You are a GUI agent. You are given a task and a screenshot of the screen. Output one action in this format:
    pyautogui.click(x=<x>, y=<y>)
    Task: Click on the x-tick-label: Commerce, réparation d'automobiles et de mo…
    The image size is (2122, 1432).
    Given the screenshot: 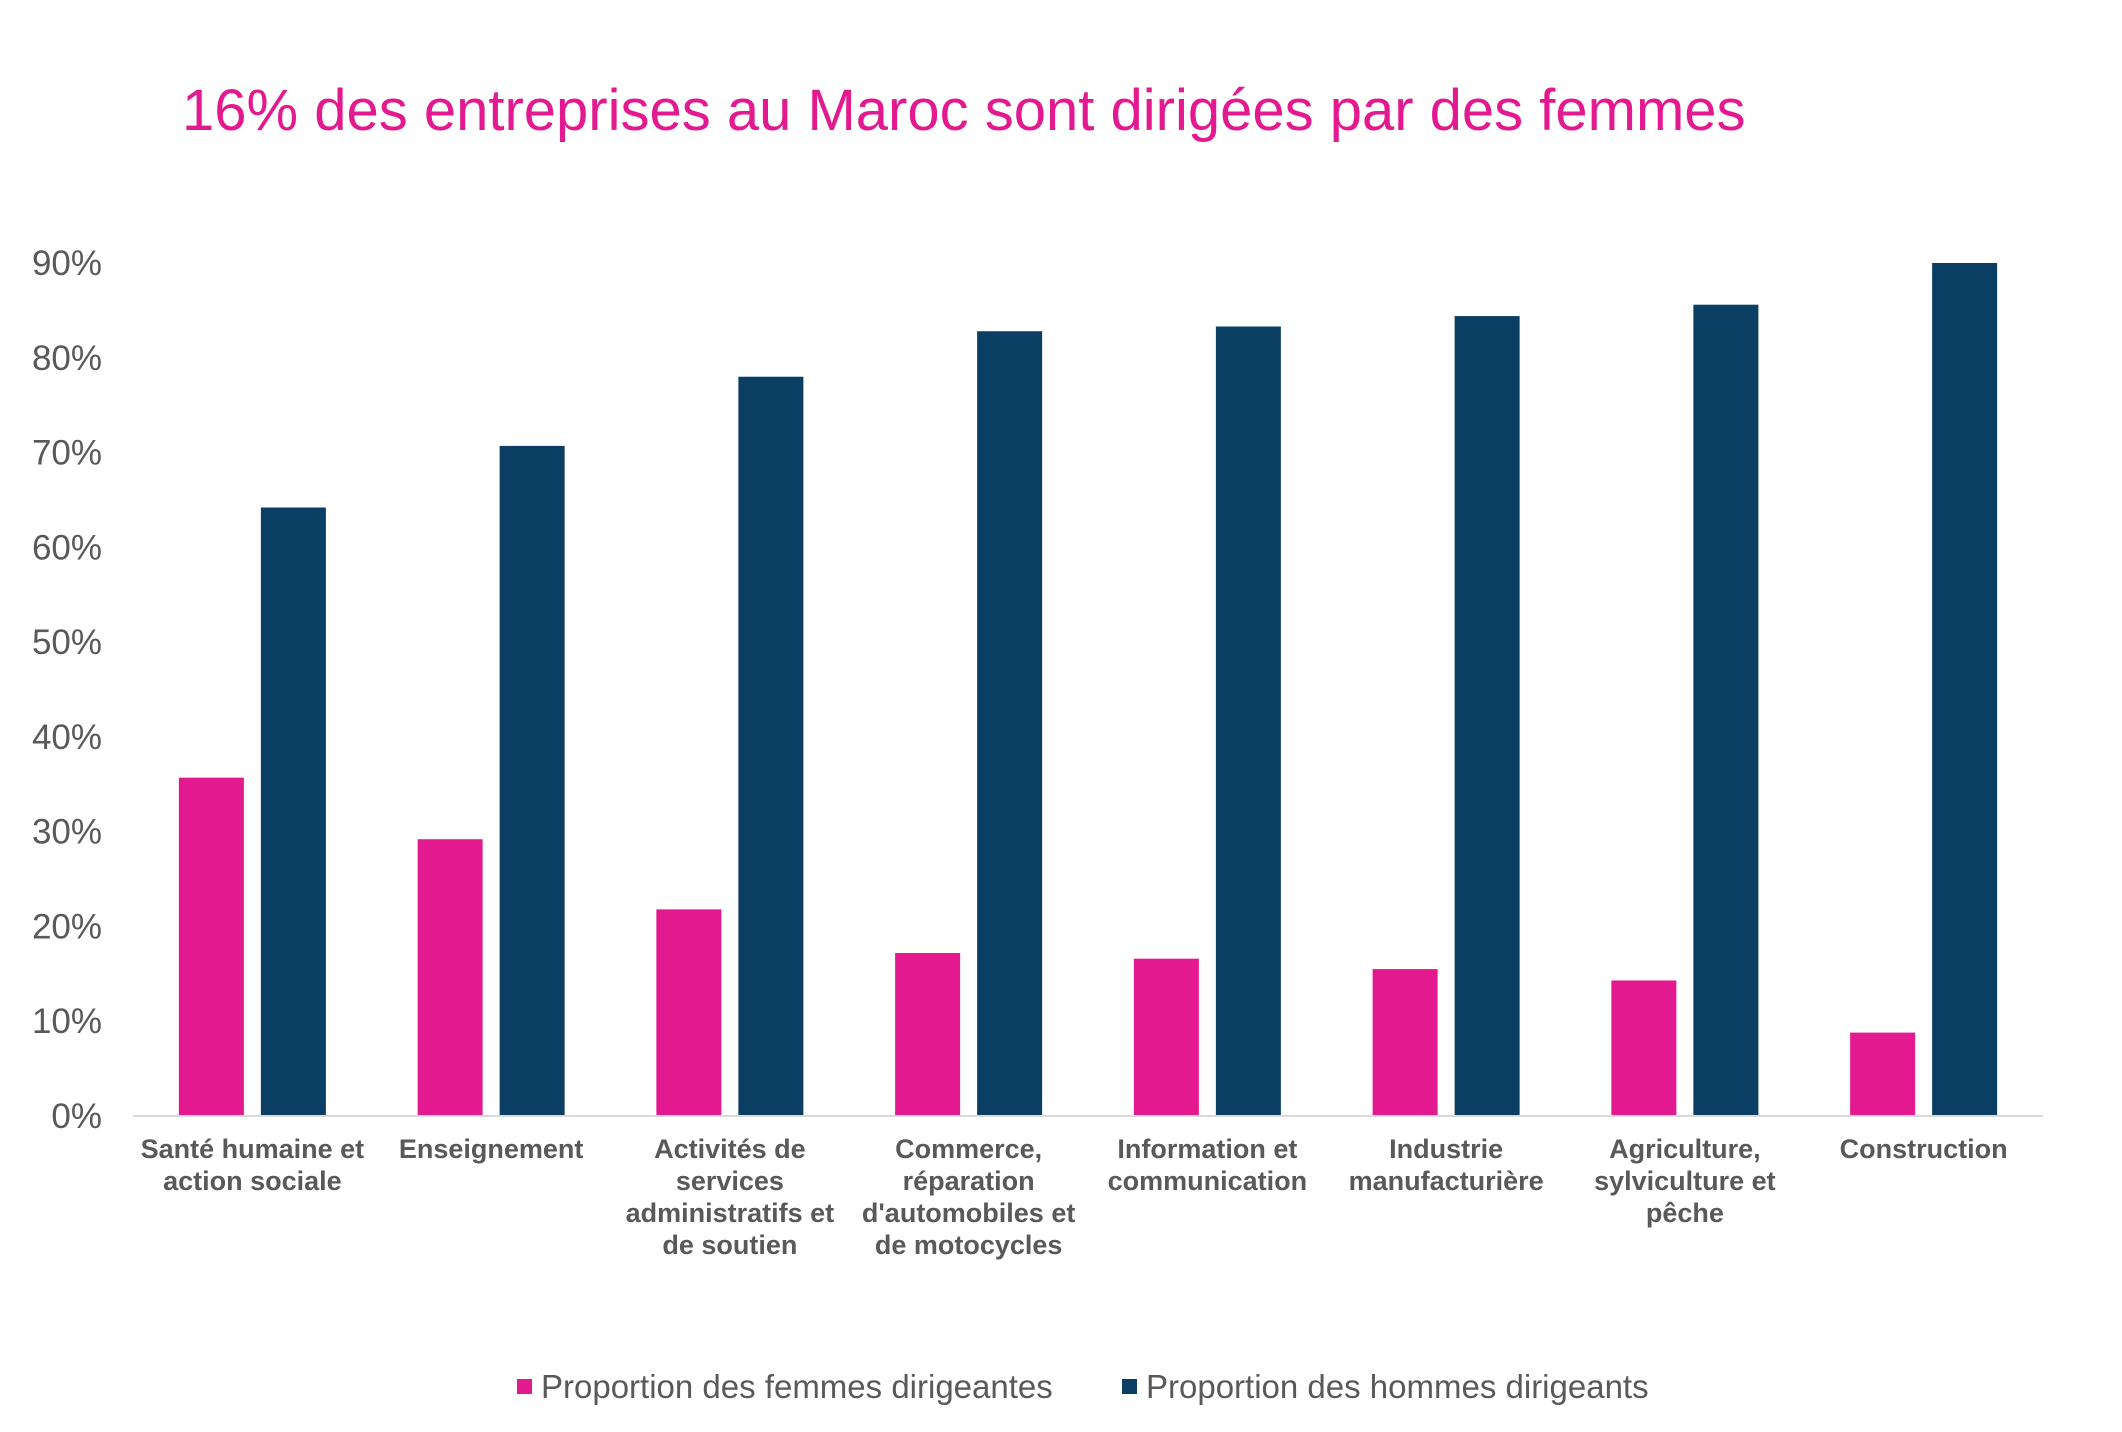 What is the action you would take?
    pyautogui.click(x=968, y=1197)
    